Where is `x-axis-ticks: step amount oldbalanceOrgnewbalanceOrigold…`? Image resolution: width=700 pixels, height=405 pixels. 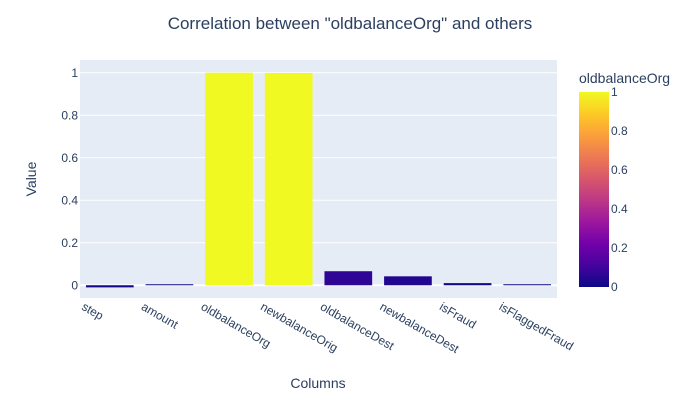 x-axis-ticks: step amount oldbalanceOrgnewbalanceOrigold… is located at coordinates (327, 327).